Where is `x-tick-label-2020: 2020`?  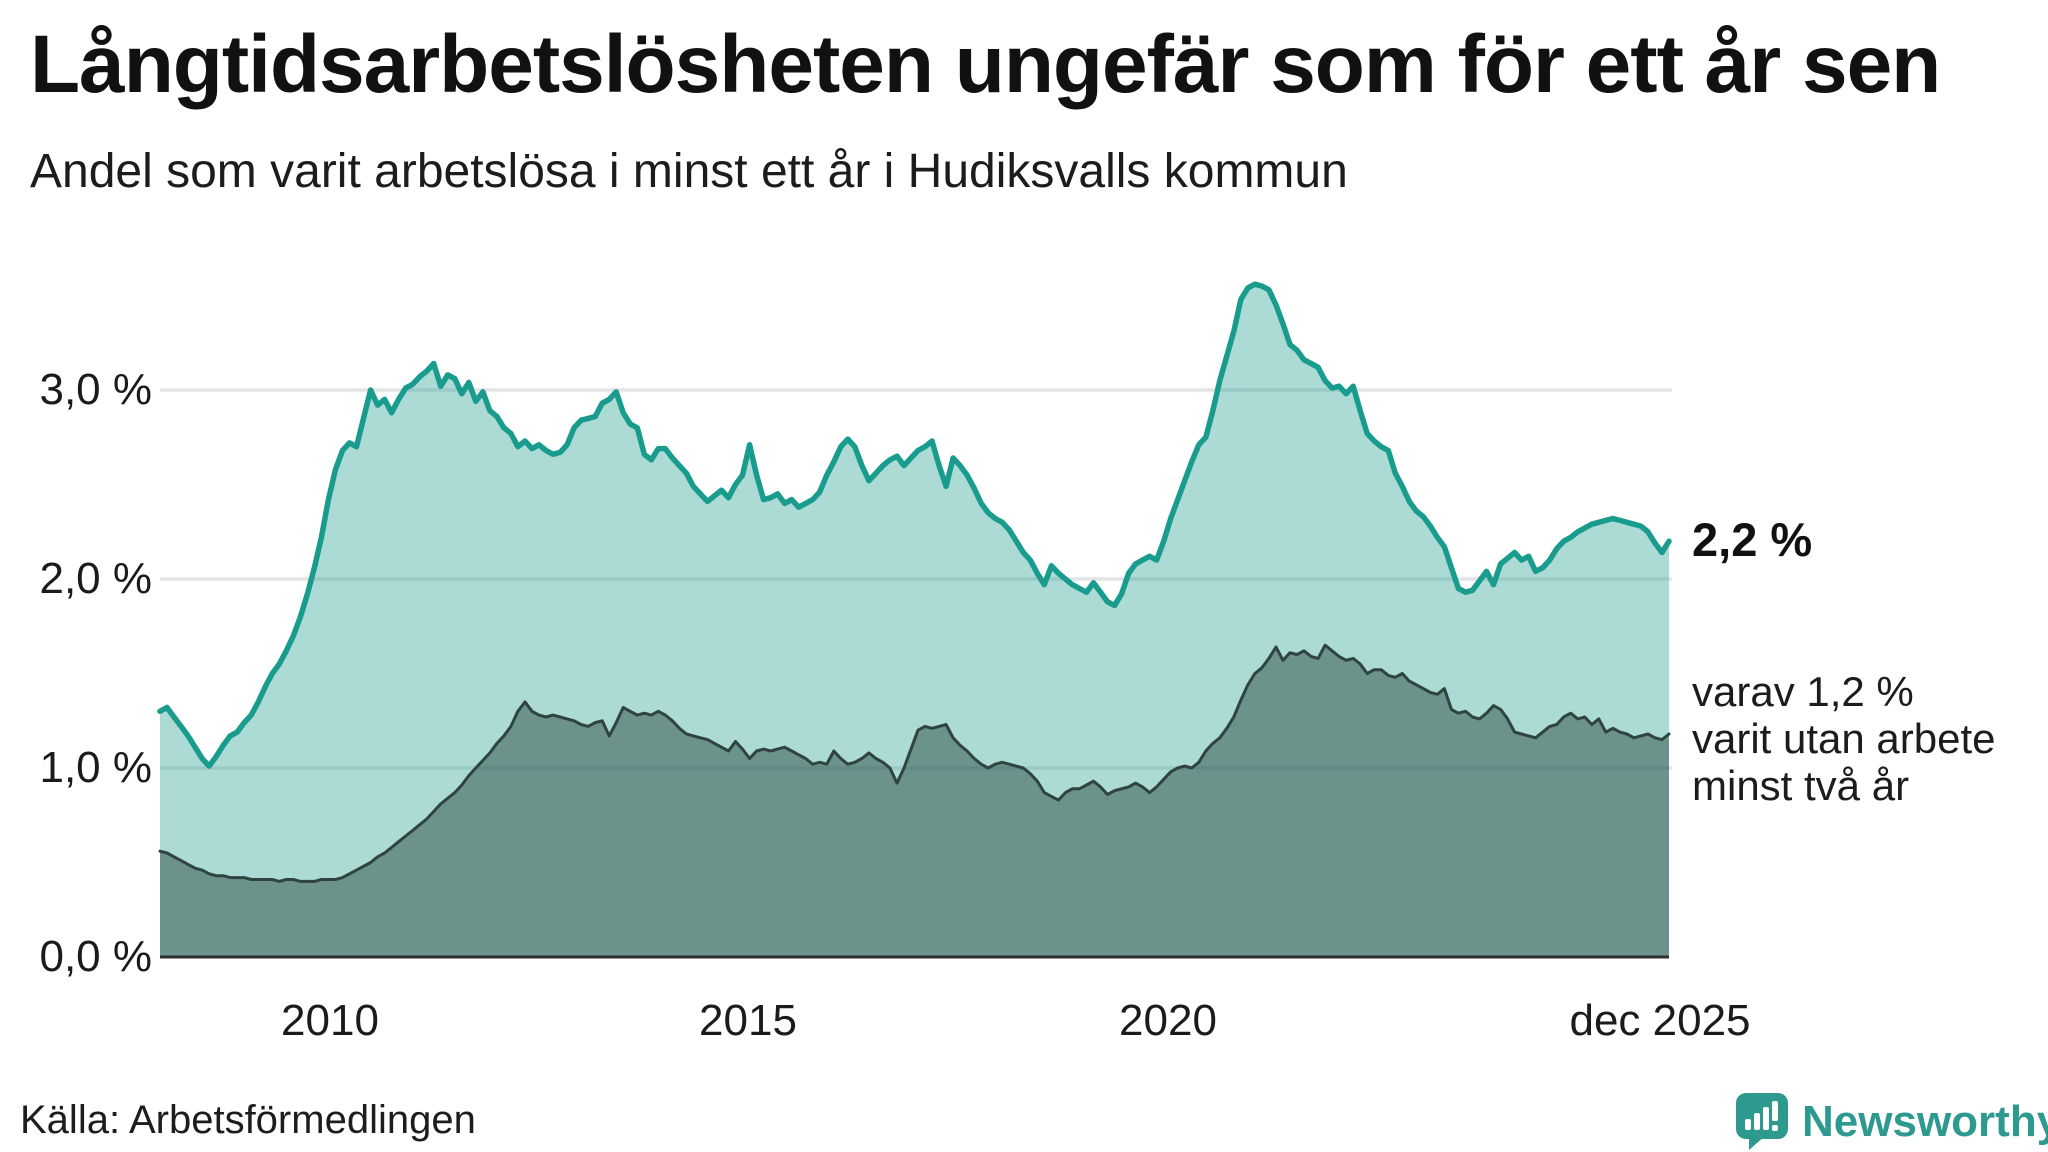 x-tick-label-2020: 2020 is located at coordinates (1168, 1020).